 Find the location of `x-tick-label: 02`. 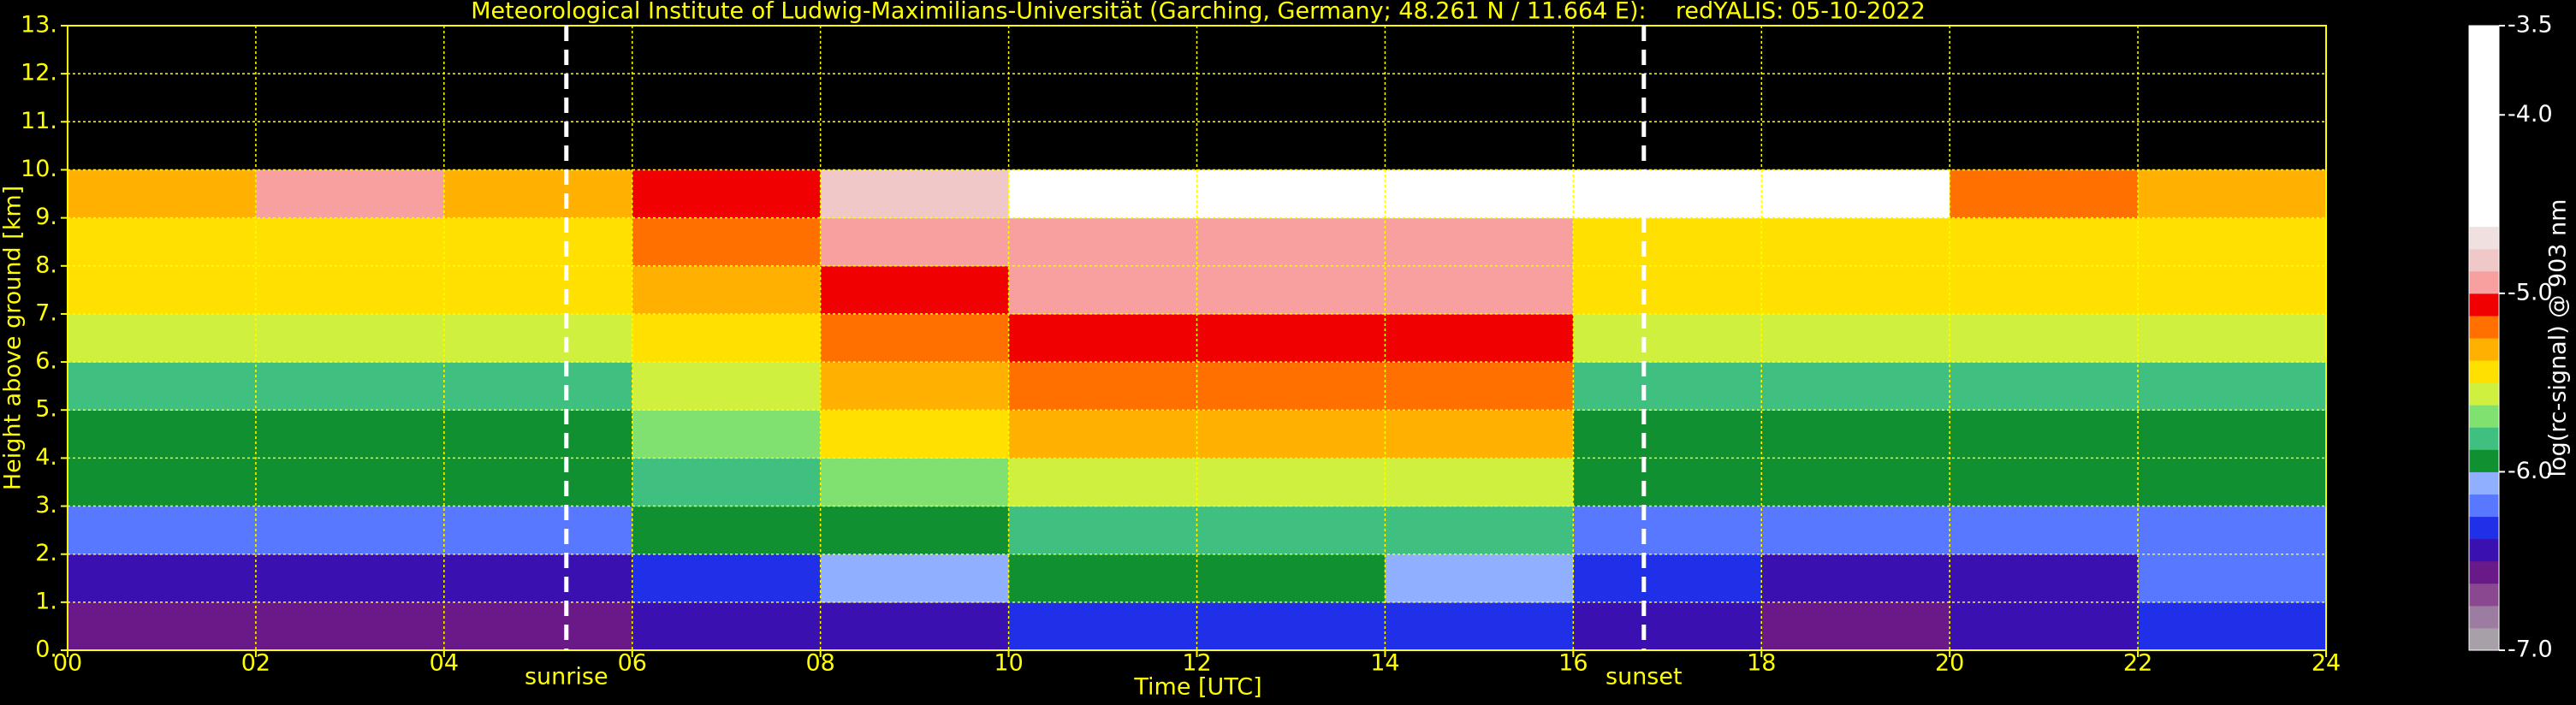

x-tick-label: 02 is located at coordinates (255, 663).